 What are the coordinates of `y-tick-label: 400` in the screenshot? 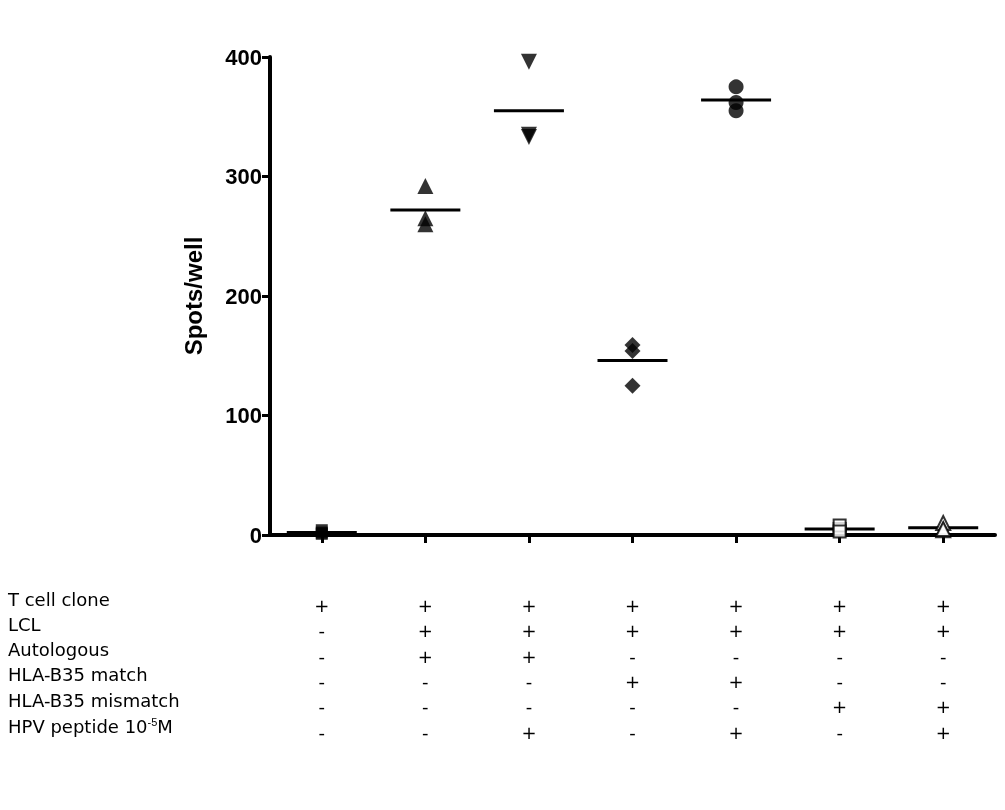 It's located at (243, 57).